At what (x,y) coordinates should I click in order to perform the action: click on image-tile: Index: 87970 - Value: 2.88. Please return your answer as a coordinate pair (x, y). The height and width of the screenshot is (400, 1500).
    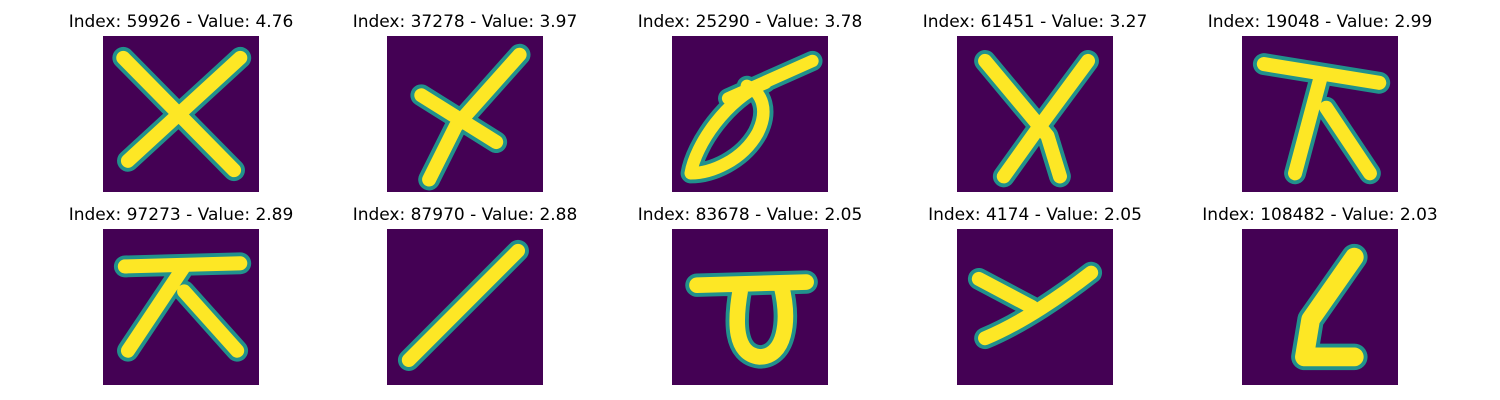
    Looking at the image, I should click on (465, 297).